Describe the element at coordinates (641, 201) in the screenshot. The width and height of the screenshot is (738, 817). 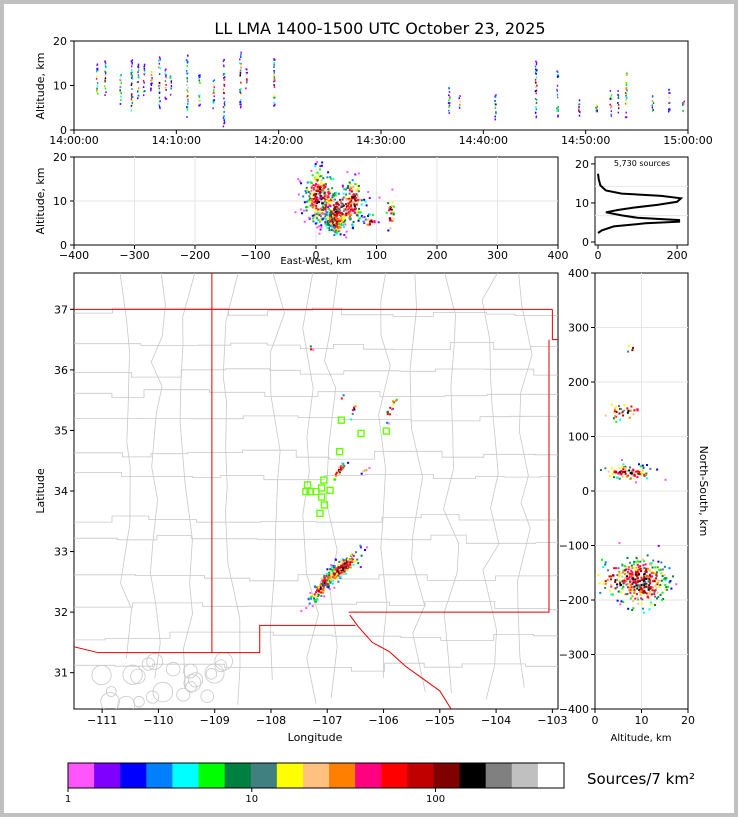
I see `histogram-frame` at that location.